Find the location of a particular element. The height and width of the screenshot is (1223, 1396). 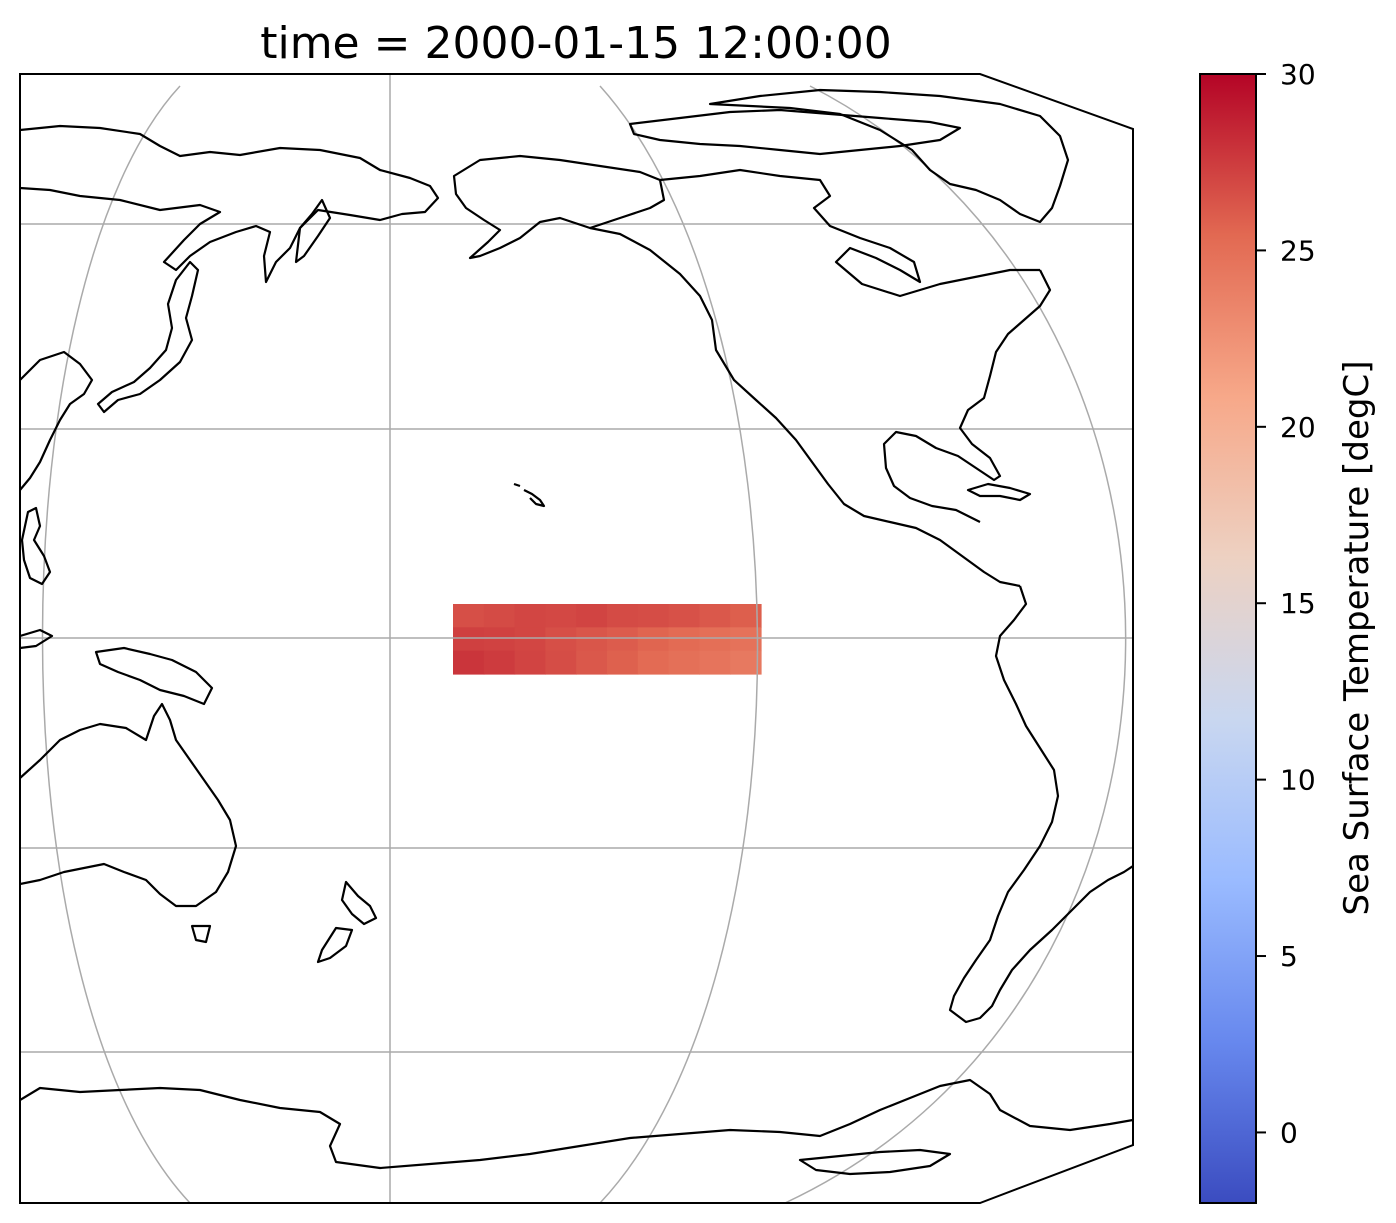

coast-east-asia is located at coordinates (57, 420).